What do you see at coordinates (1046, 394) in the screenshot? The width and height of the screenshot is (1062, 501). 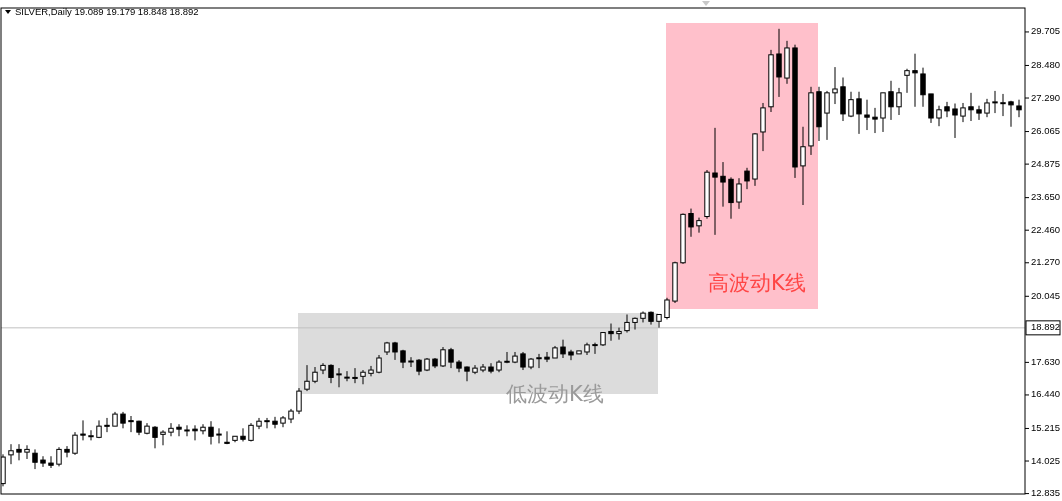 I see `y-tick-label: 16.440` at bounding box center [1046, 394].